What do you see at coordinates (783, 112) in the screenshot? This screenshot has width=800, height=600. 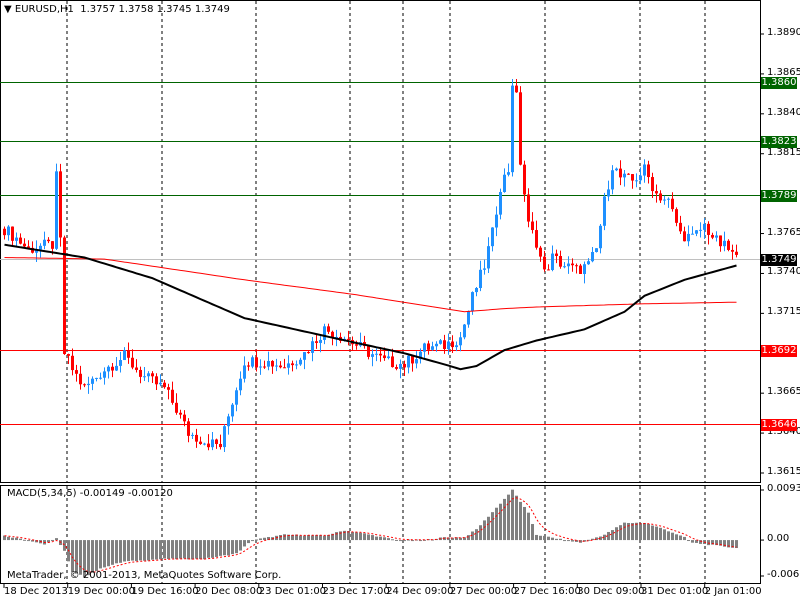 I see `price-tick-label: 1.3840` at bounding box center [783, 112].